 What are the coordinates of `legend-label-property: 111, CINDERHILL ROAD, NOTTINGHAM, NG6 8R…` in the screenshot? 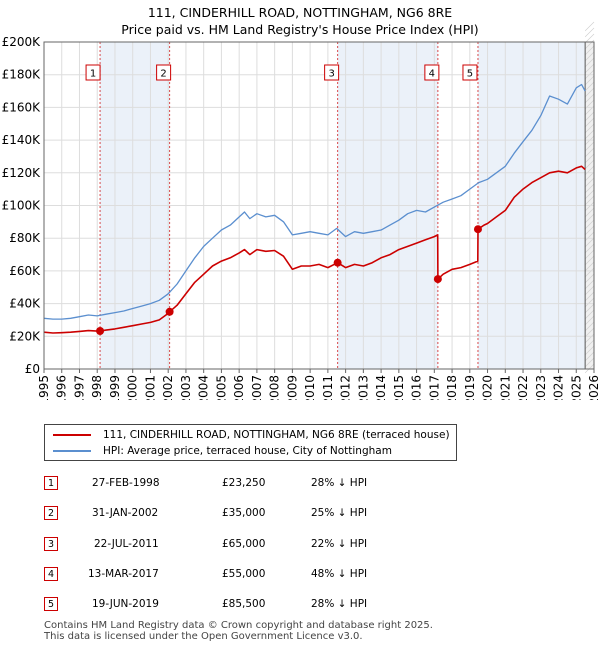 It's located at (276, 435).